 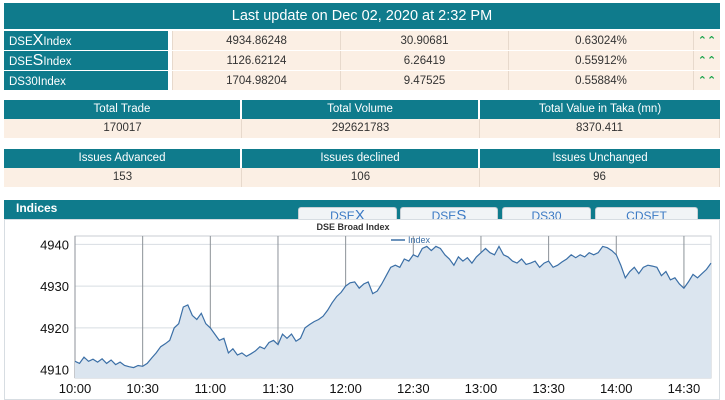 I want to click on issues-advanced-value: 153, so click(x=123, y=177).